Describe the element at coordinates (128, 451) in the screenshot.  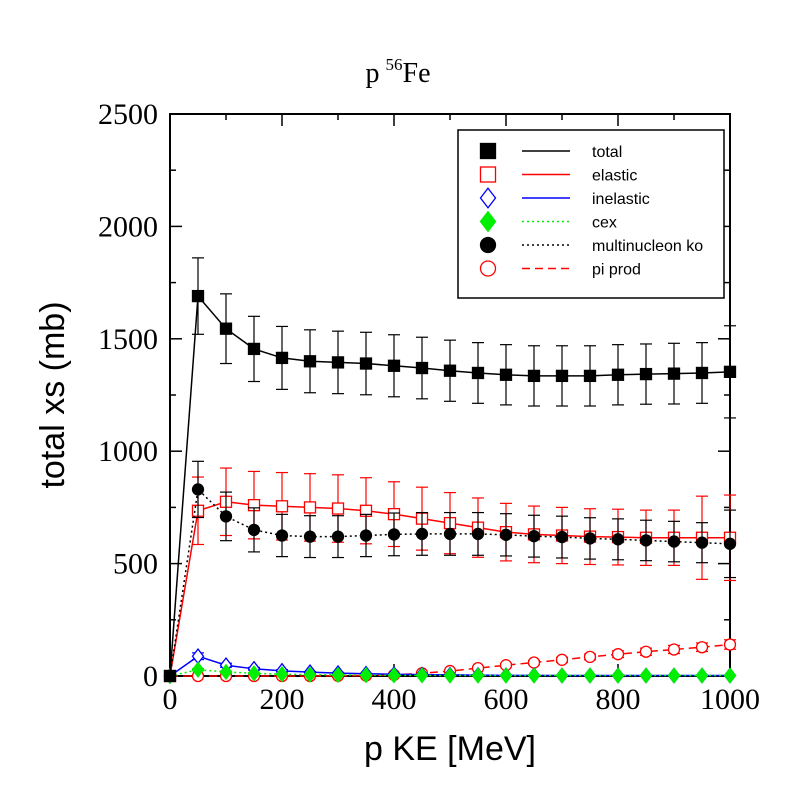
I see `y-tick-label: 1000` at that location.